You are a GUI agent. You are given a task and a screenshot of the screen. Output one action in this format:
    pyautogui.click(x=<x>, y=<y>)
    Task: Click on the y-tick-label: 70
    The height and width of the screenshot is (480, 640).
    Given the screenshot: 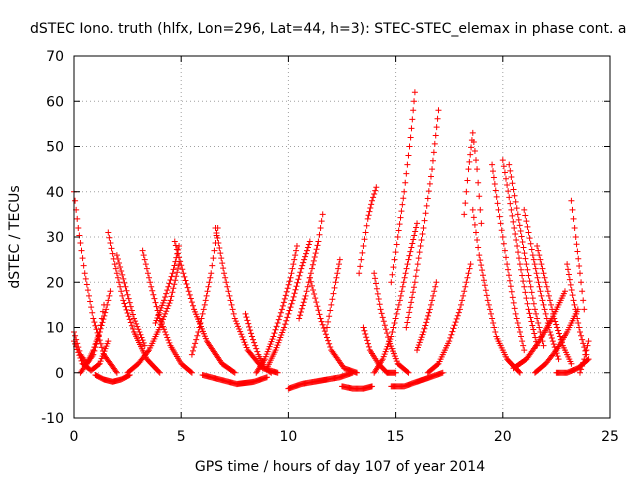 What is the action you would take?
    pyautogui.click(x=55, y=57)
    